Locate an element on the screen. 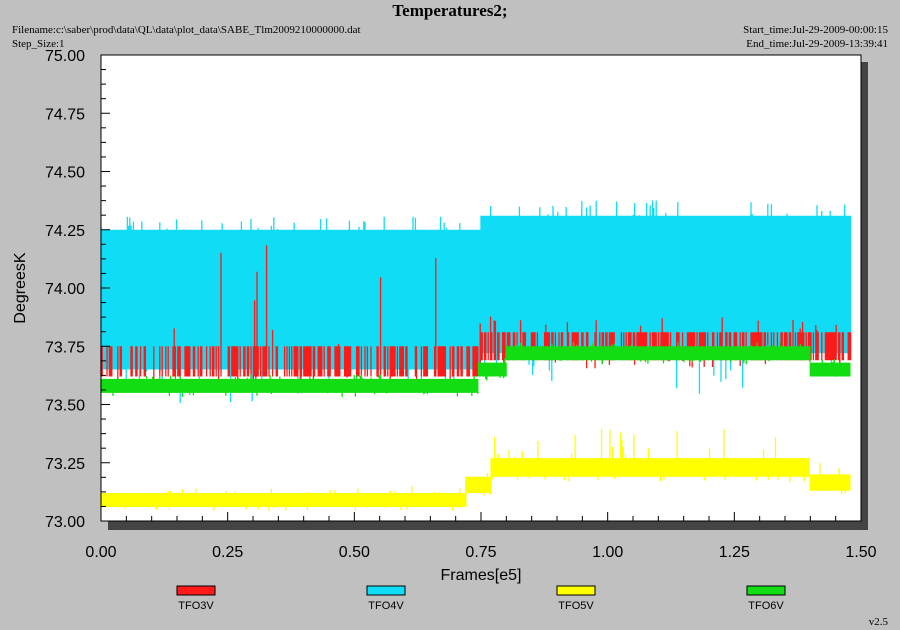 This screenshot has width=900, height=630. x-tick-label: 0.25 is located at coordinates (227, 552).